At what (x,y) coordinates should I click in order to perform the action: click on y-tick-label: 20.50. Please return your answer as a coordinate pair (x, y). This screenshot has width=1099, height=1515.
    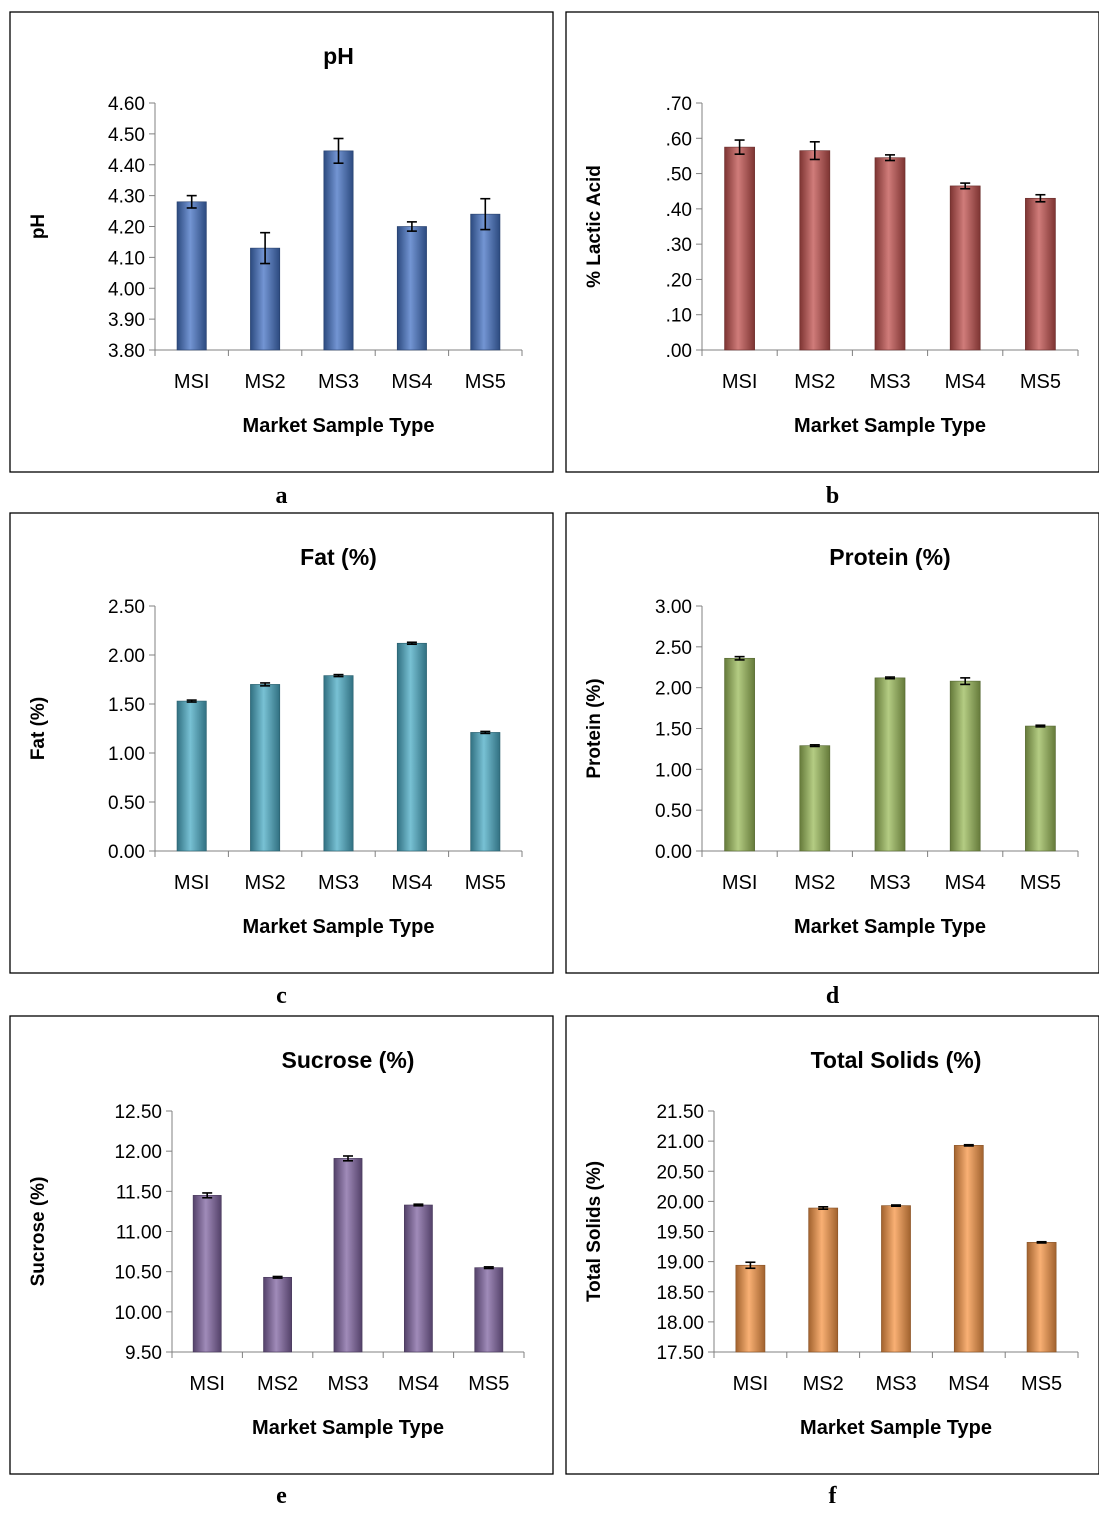
    Looking at the image, I should click on (680, 1172).